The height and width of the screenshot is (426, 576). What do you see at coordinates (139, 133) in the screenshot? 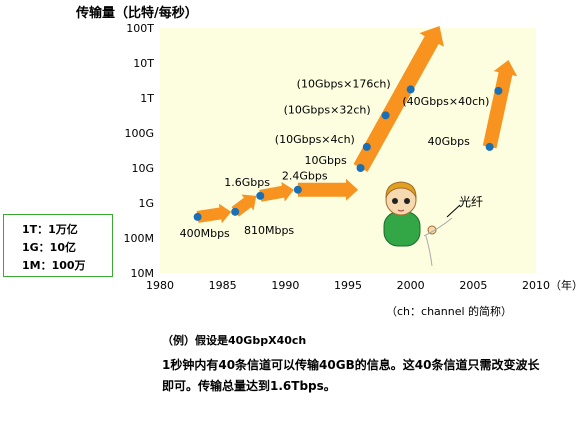
I see `y-tick-label: 100G` at bounding box center [139, 133].